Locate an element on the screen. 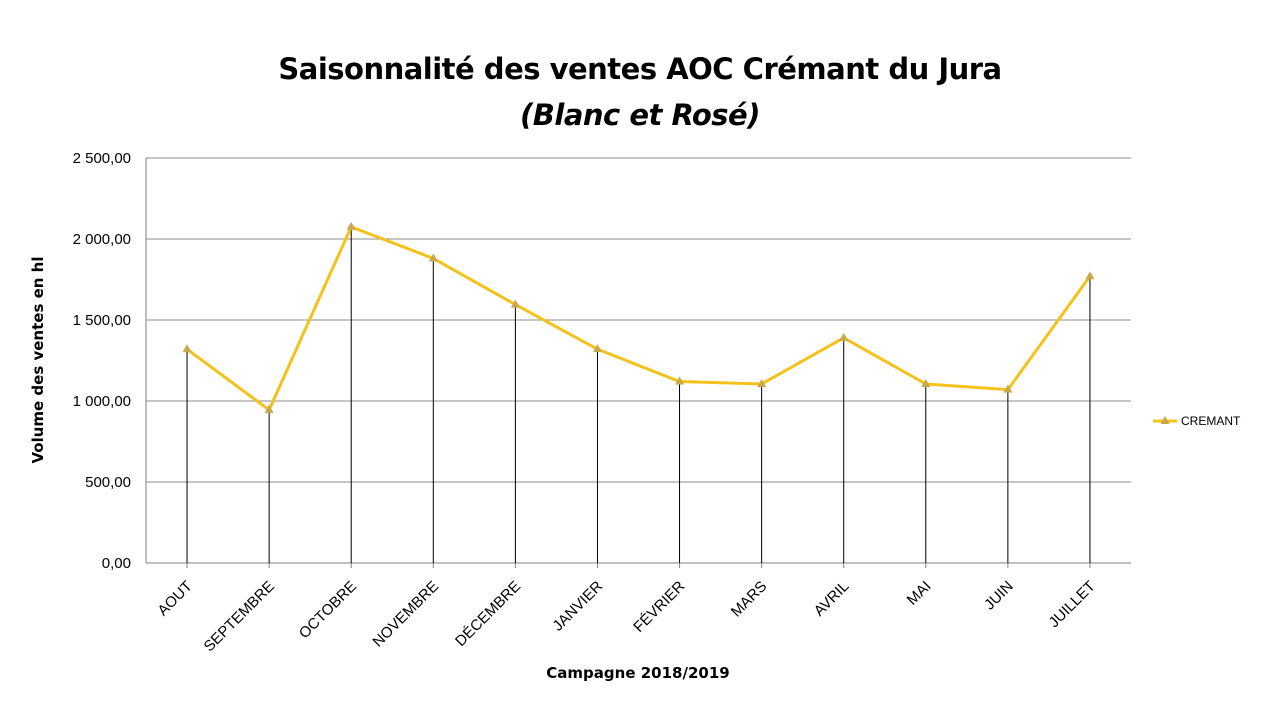  legend-marker is located at coordinates (1165, 420).